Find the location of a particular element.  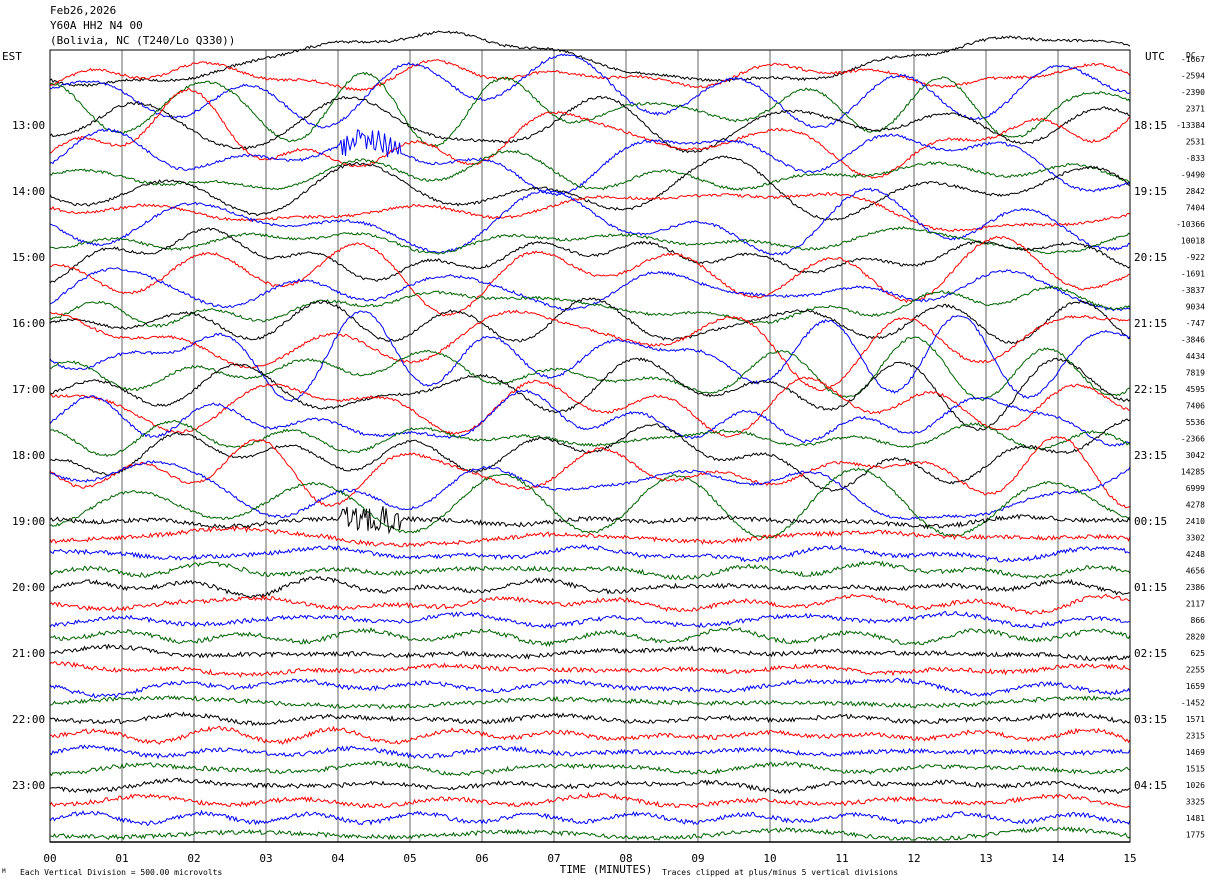

est-axis-label: EST is located at coordinates (12, 56).